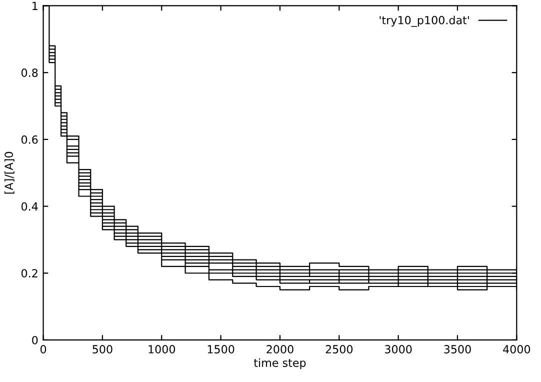  Describe the element at coordinates (43, 349) in the screenshot. I see `x-tick-label: 0` at that location.